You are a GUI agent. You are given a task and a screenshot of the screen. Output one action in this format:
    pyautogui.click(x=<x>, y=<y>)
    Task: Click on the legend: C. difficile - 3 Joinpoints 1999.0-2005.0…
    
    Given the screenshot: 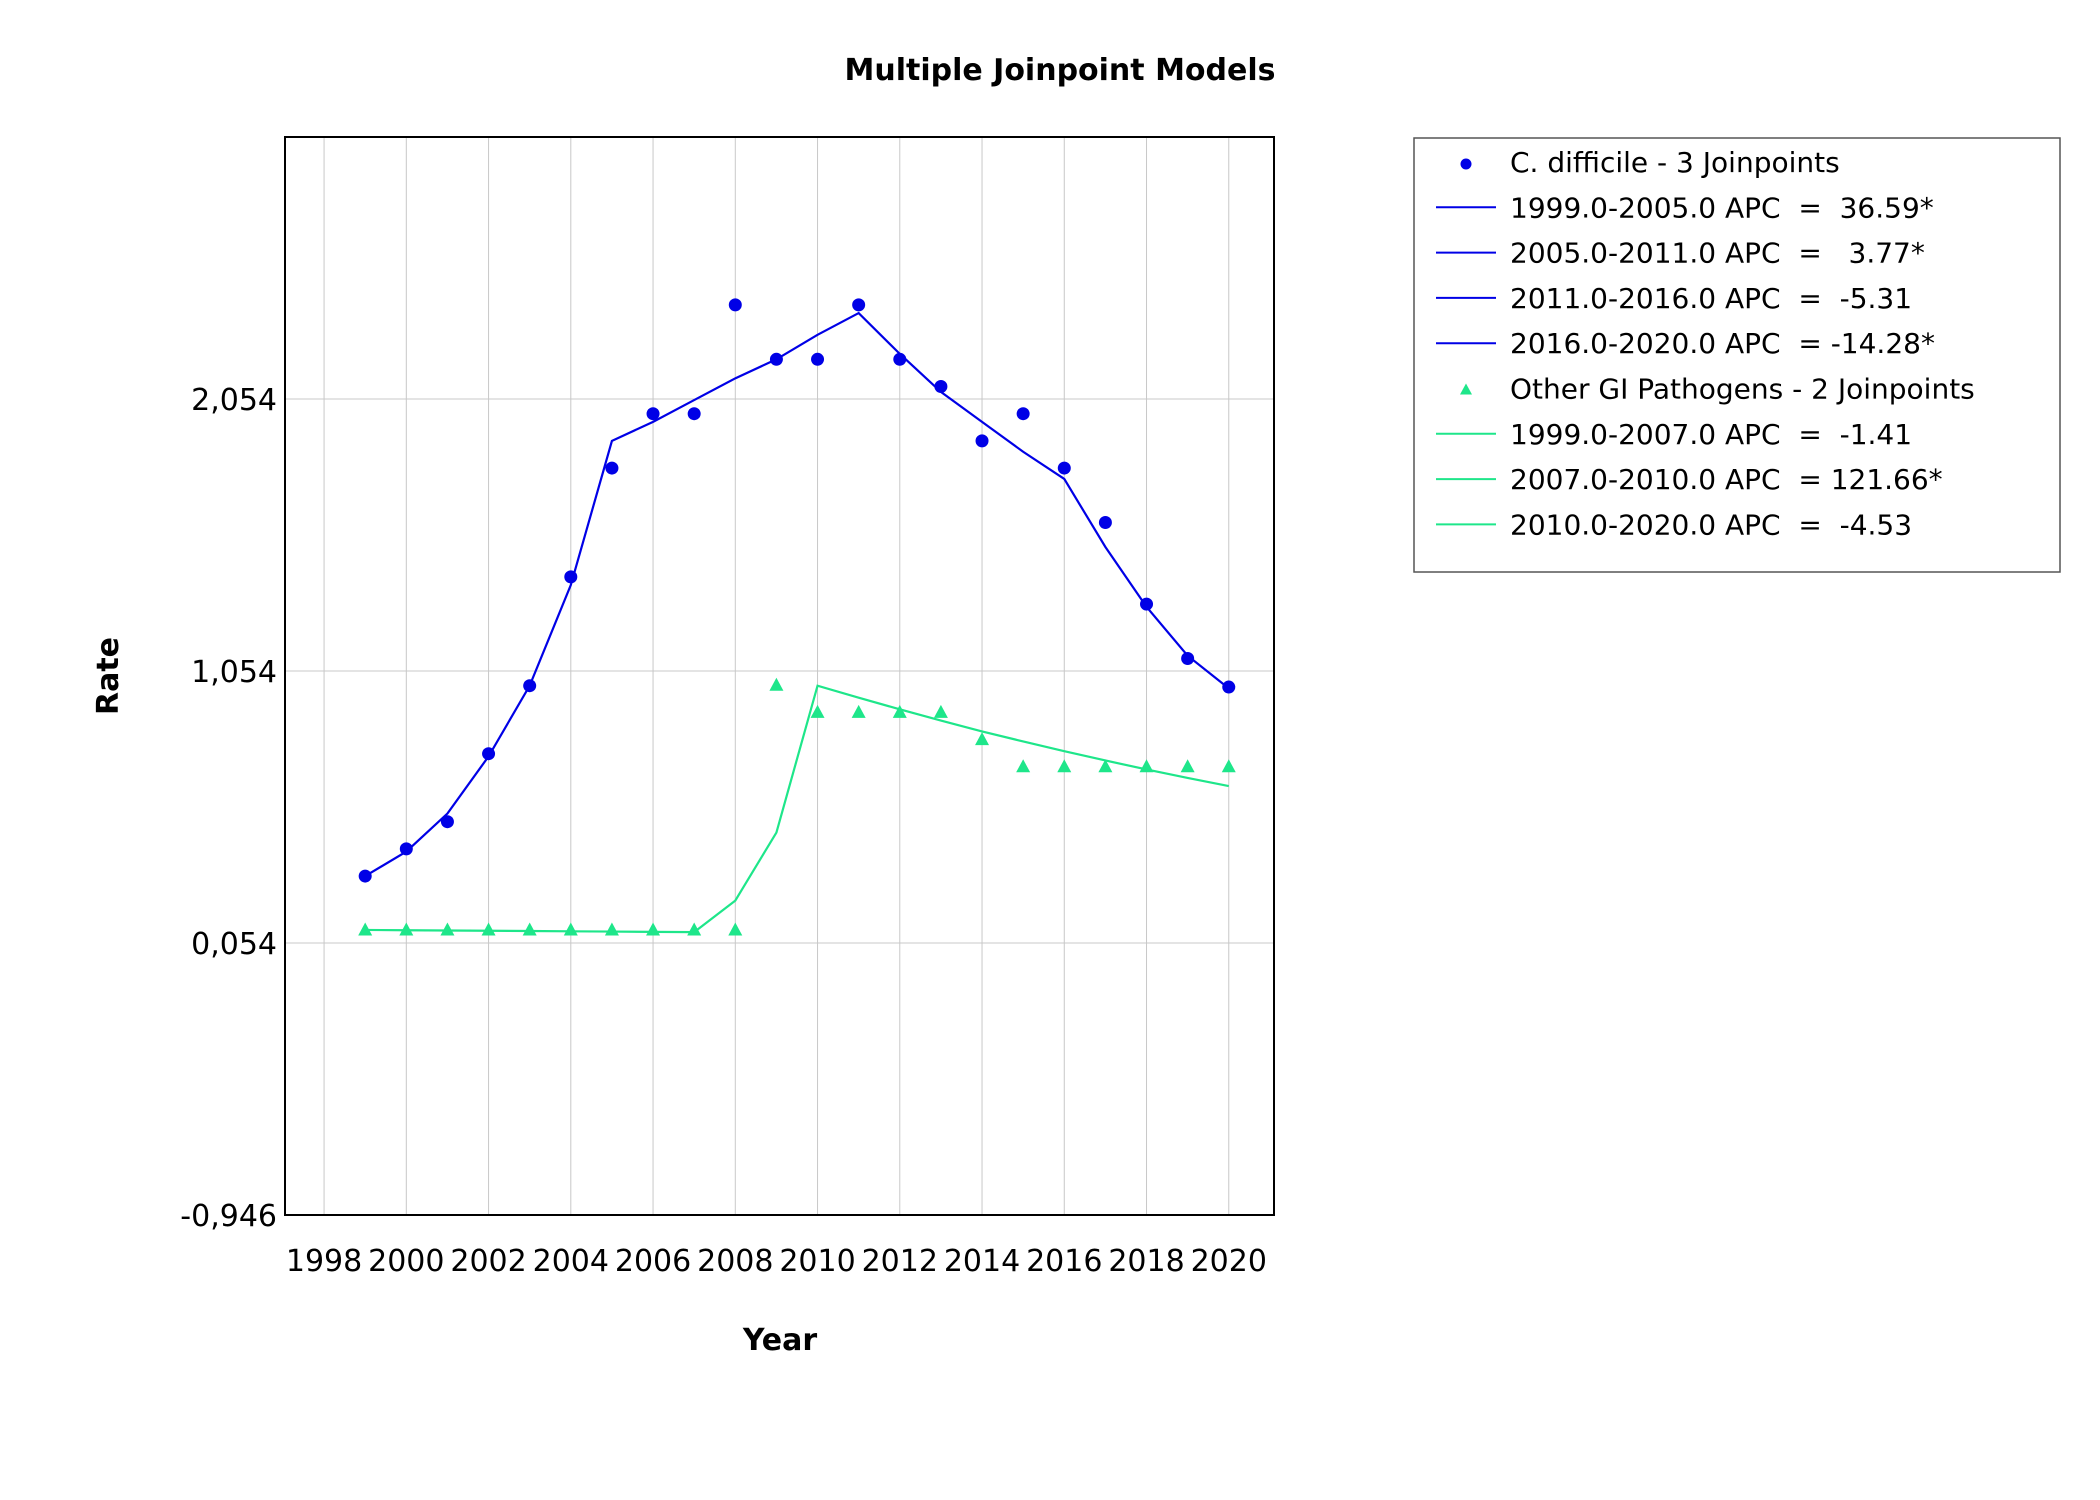 What is the action you would take?
    pyautogui.click(x=1737, y=355)
    